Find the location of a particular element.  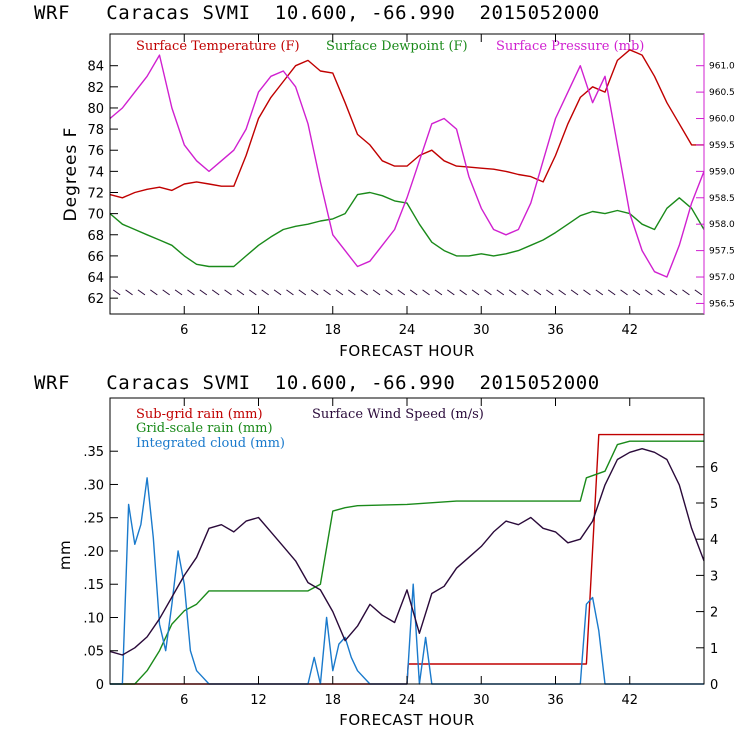

legend-subgrid-rain: Sub-grid rain (mm) is located at coordinates (199, 414).